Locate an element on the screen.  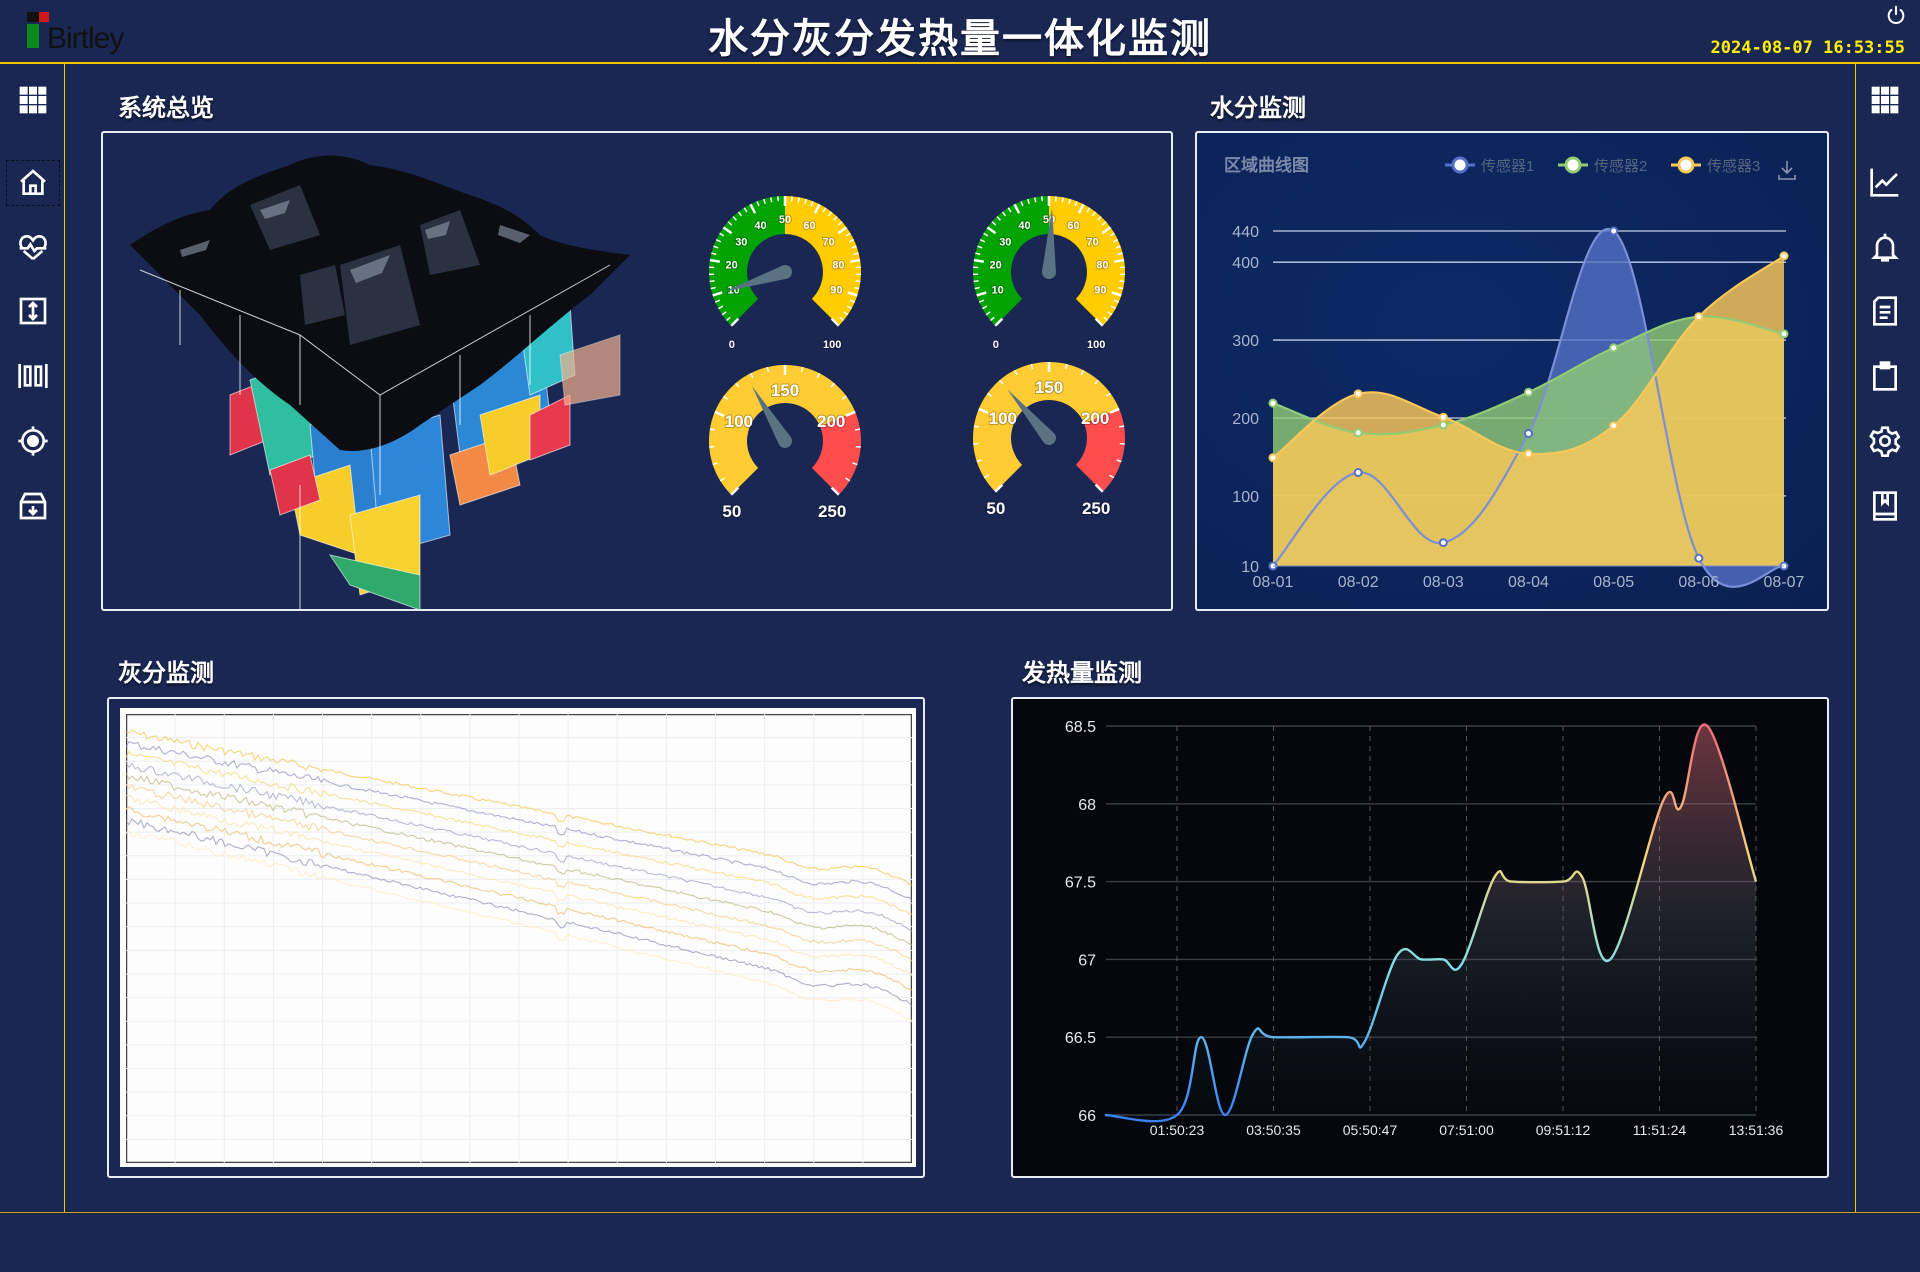
footer-divider is located at coordinates (960, 1212).